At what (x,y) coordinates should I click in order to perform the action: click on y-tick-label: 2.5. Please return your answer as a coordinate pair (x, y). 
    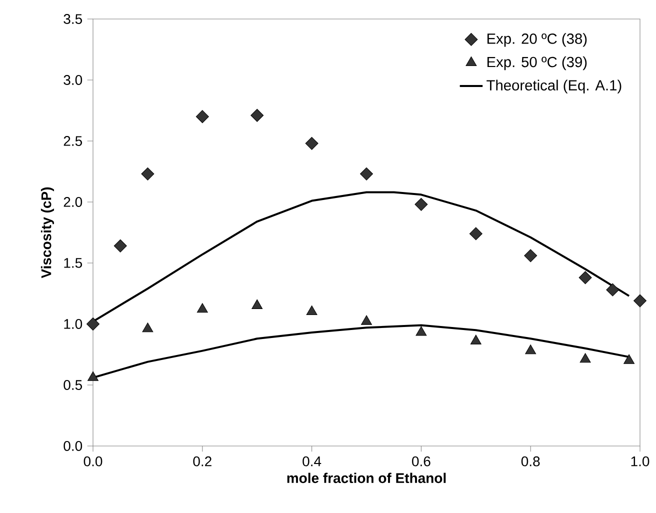
    Looking at the image, I should click on (73, 141).